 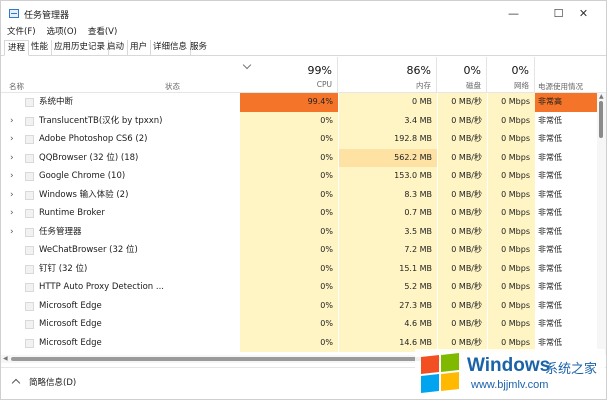 What do you see at coordinates (387, 268) in the screenshot?
I see `process-memory: 15.1 MB` at bounding box center [387, 268].